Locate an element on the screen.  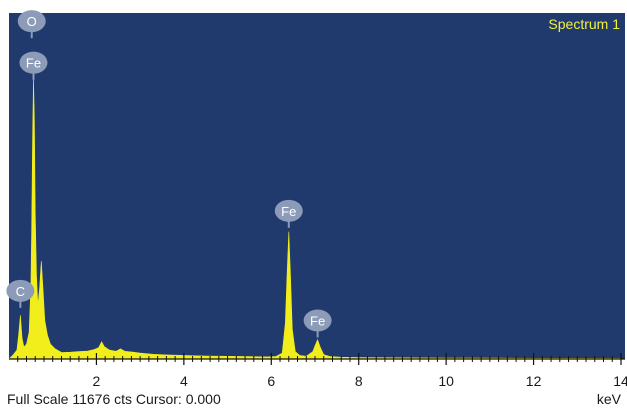
x-tick-label: 8 is located at coordinates (359, 381).